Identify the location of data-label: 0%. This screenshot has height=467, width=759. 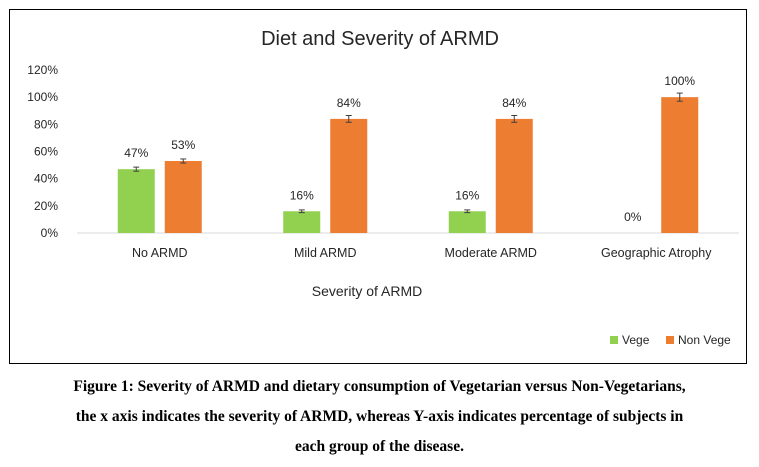
(633, 217).